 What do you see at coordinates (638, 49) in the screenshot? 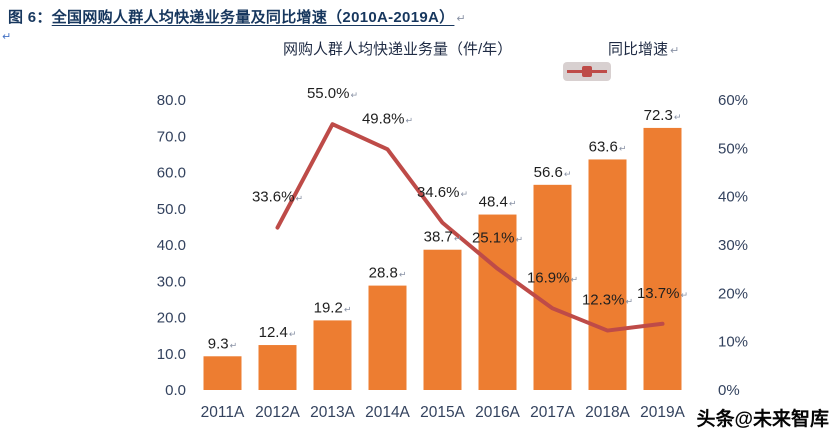
I see `legend-line-series-text: 同比增速` at bounding box center [638, 49].